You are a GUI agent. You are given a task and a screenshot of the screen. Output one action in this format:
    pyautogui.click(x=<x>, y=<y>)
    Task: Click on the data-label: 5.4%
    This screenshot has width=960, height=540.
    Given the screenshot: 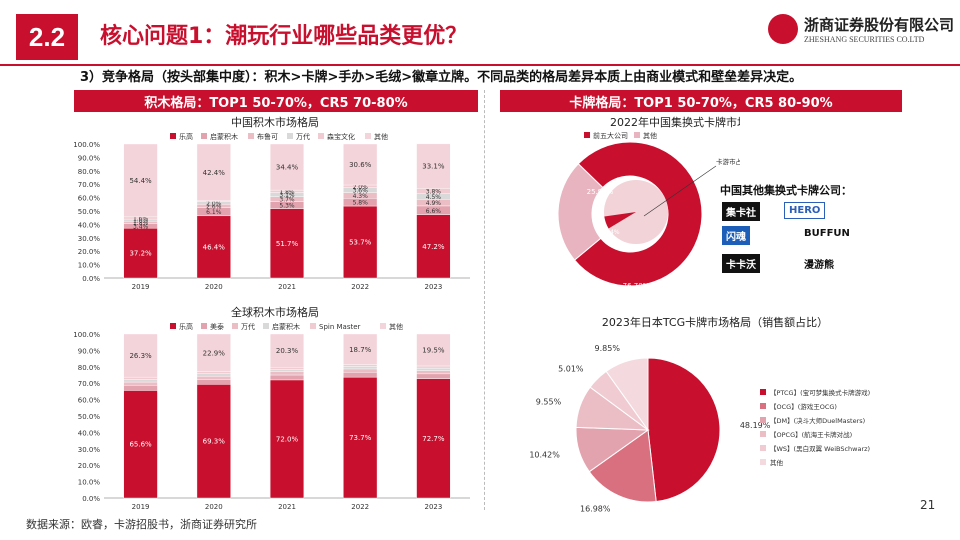 What is the action you would take?
    pyautogui.click(x=612, y=232)
    